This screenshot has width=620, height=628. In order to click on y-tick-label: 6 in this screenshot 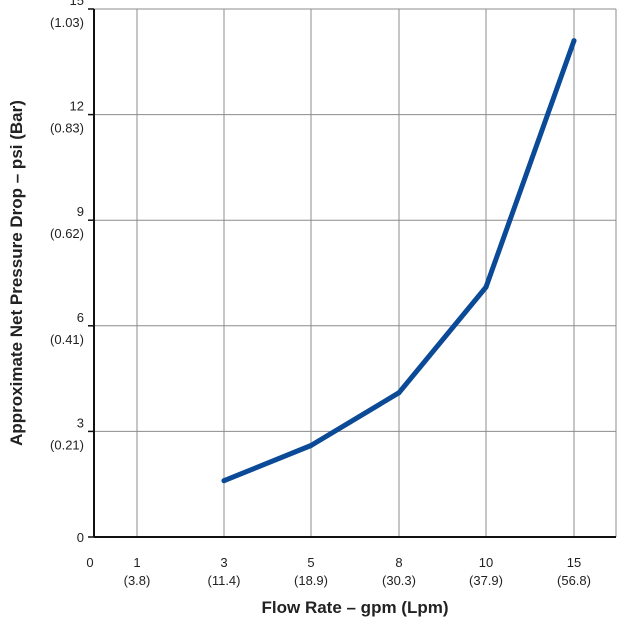, I will do `click(80, 317)`.